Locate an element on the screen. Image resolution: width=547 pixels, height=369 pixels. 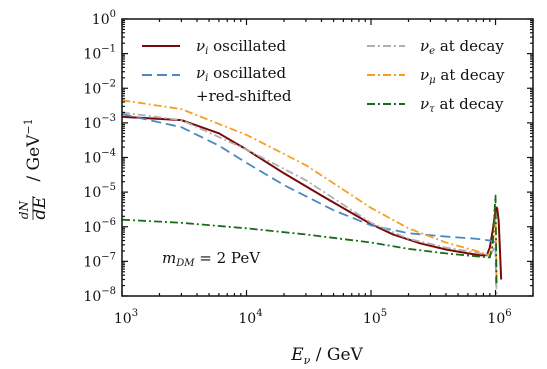
legend-item-nu-mu: νμ at decay is located at coordinates (436, 76).